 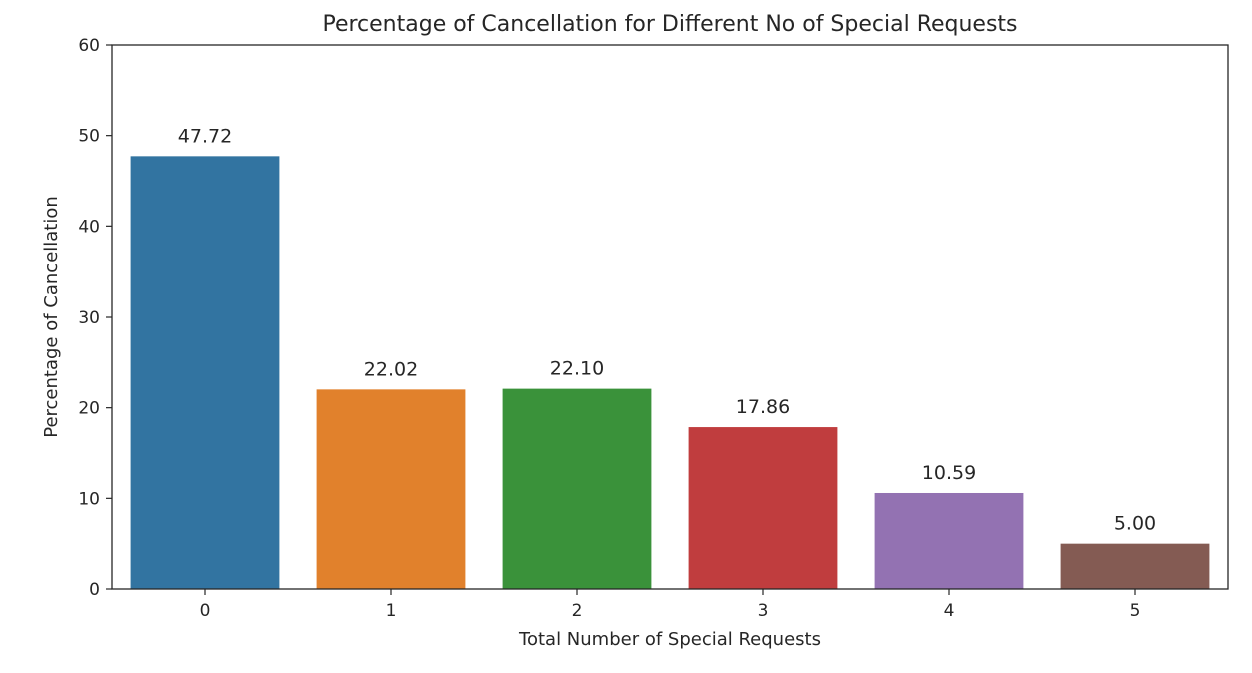 I want to click on data-label-3: 17.86, so click(x=763, y=407).